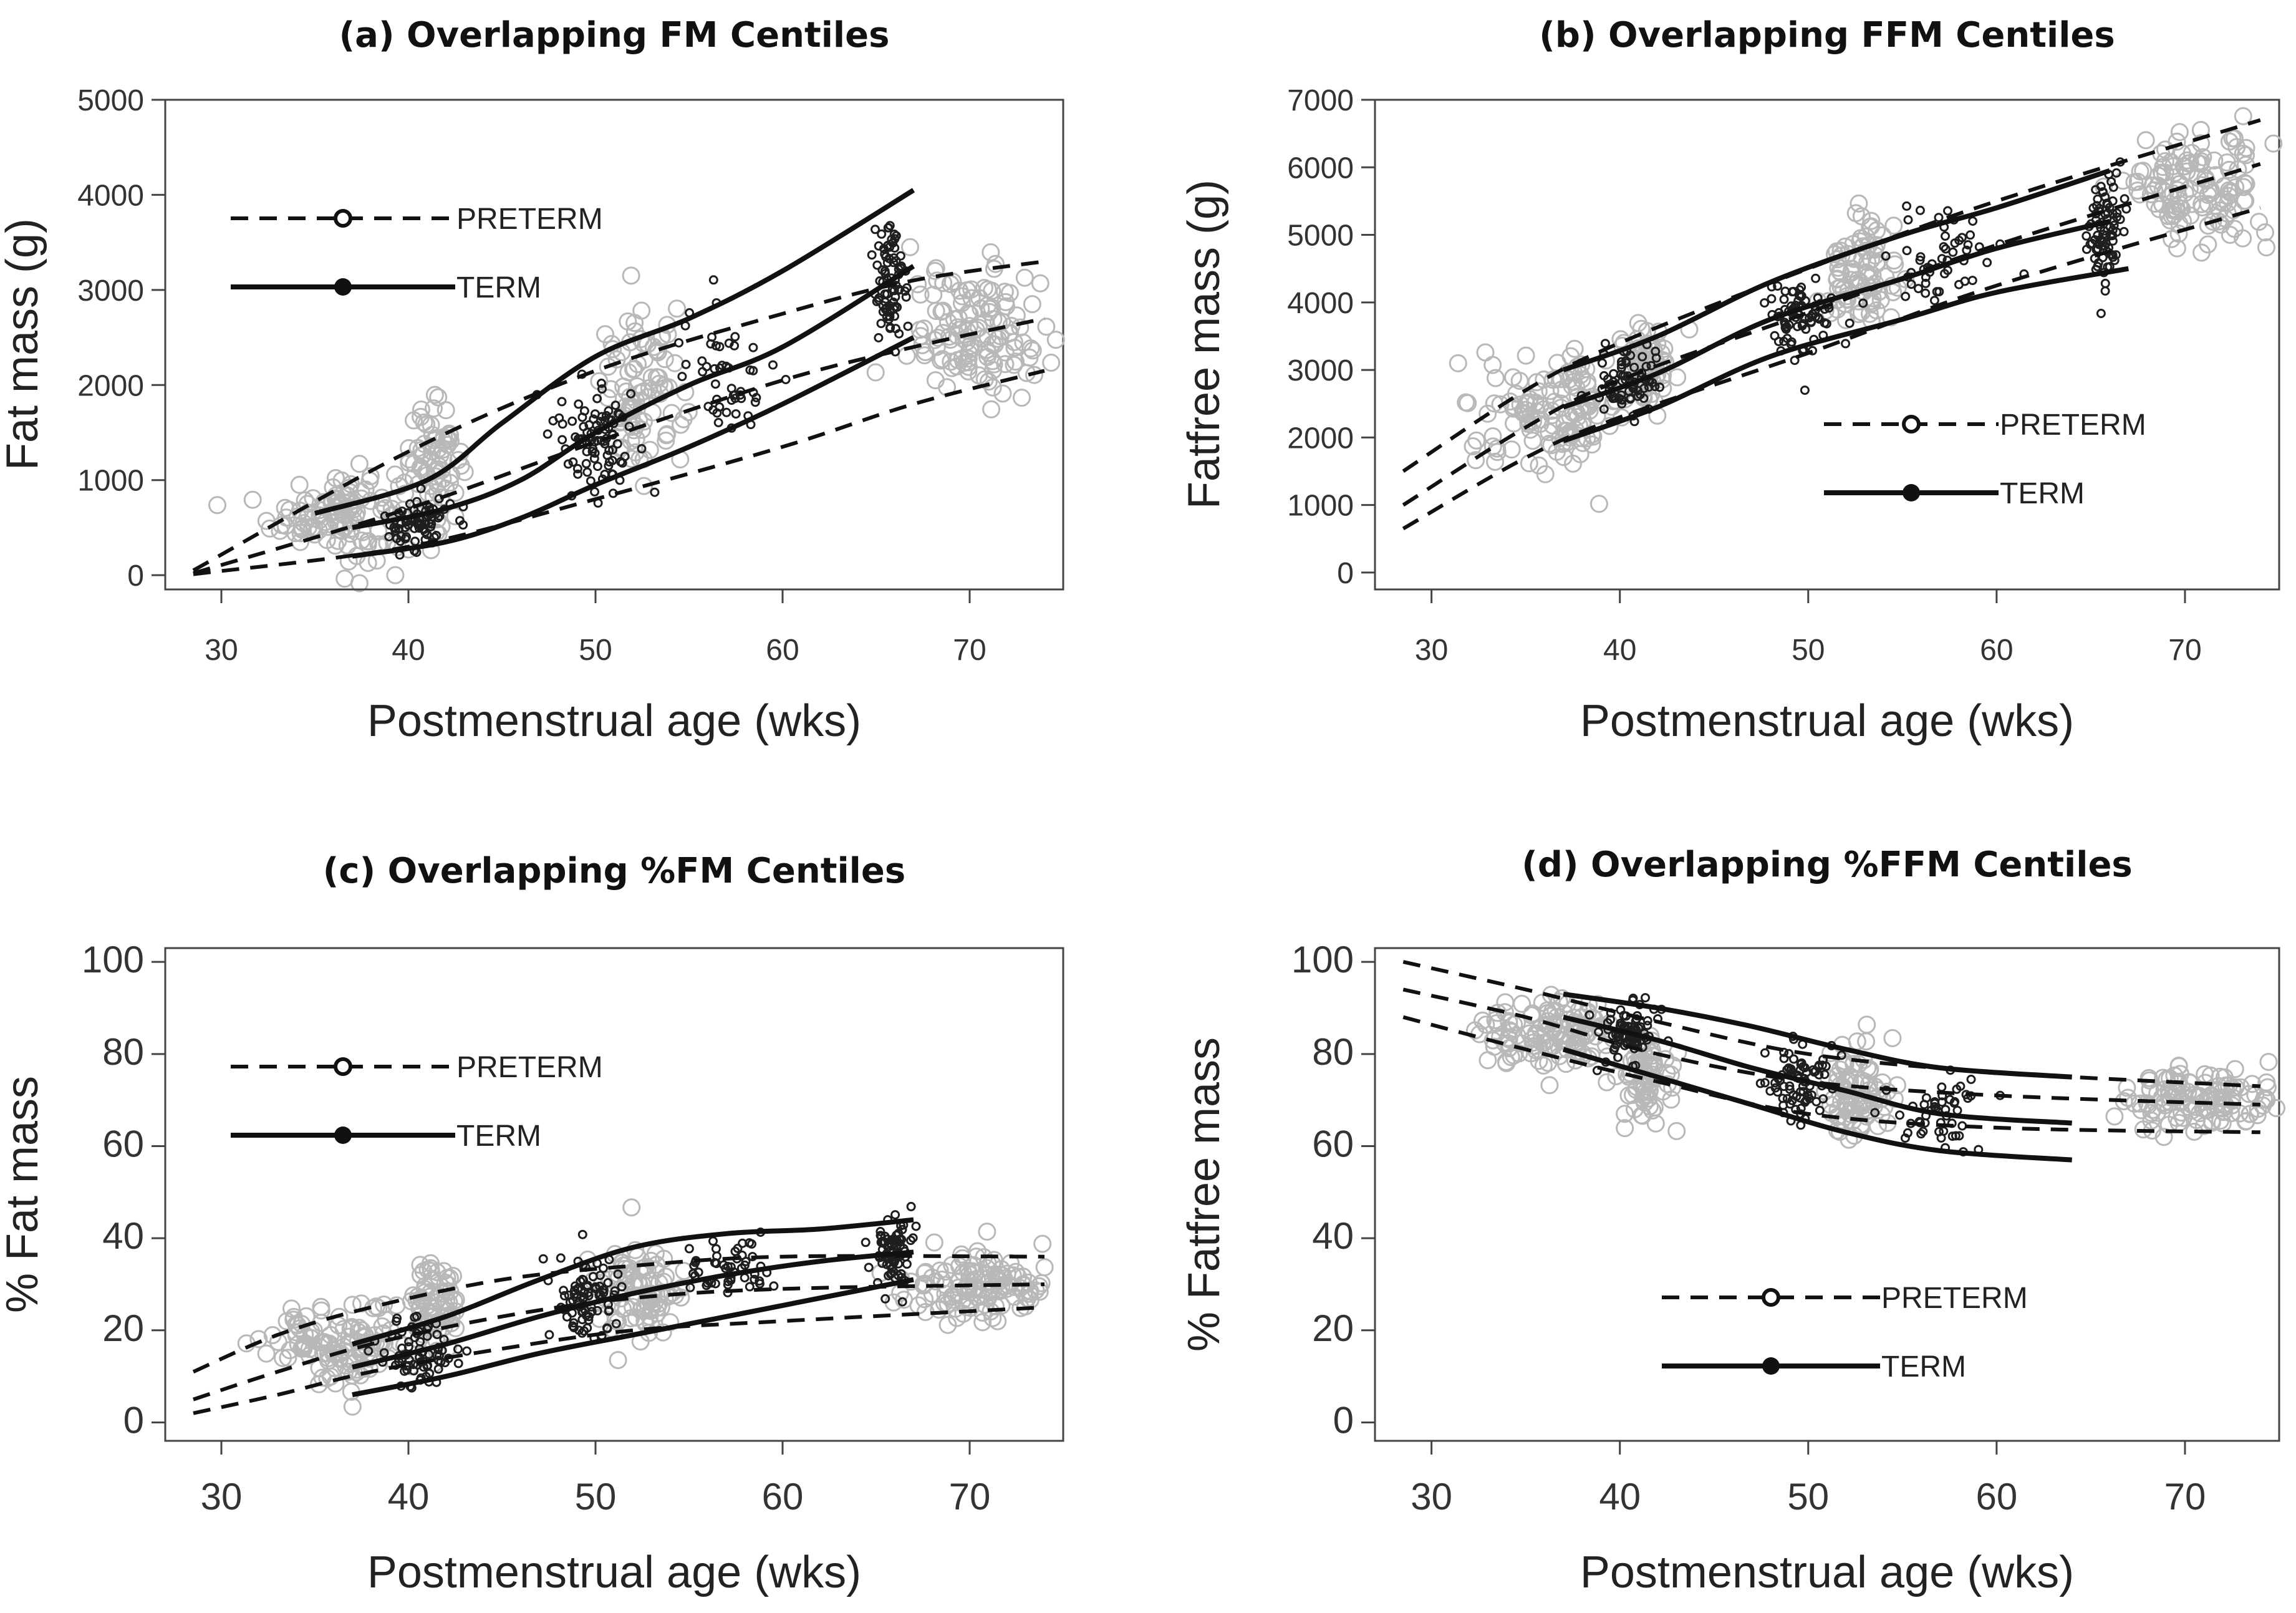 The image size is (2296, 1613). Describe the element at coordinates (1321, 506) in the screenshot. I see `y-tick-label: 1000` at that location.